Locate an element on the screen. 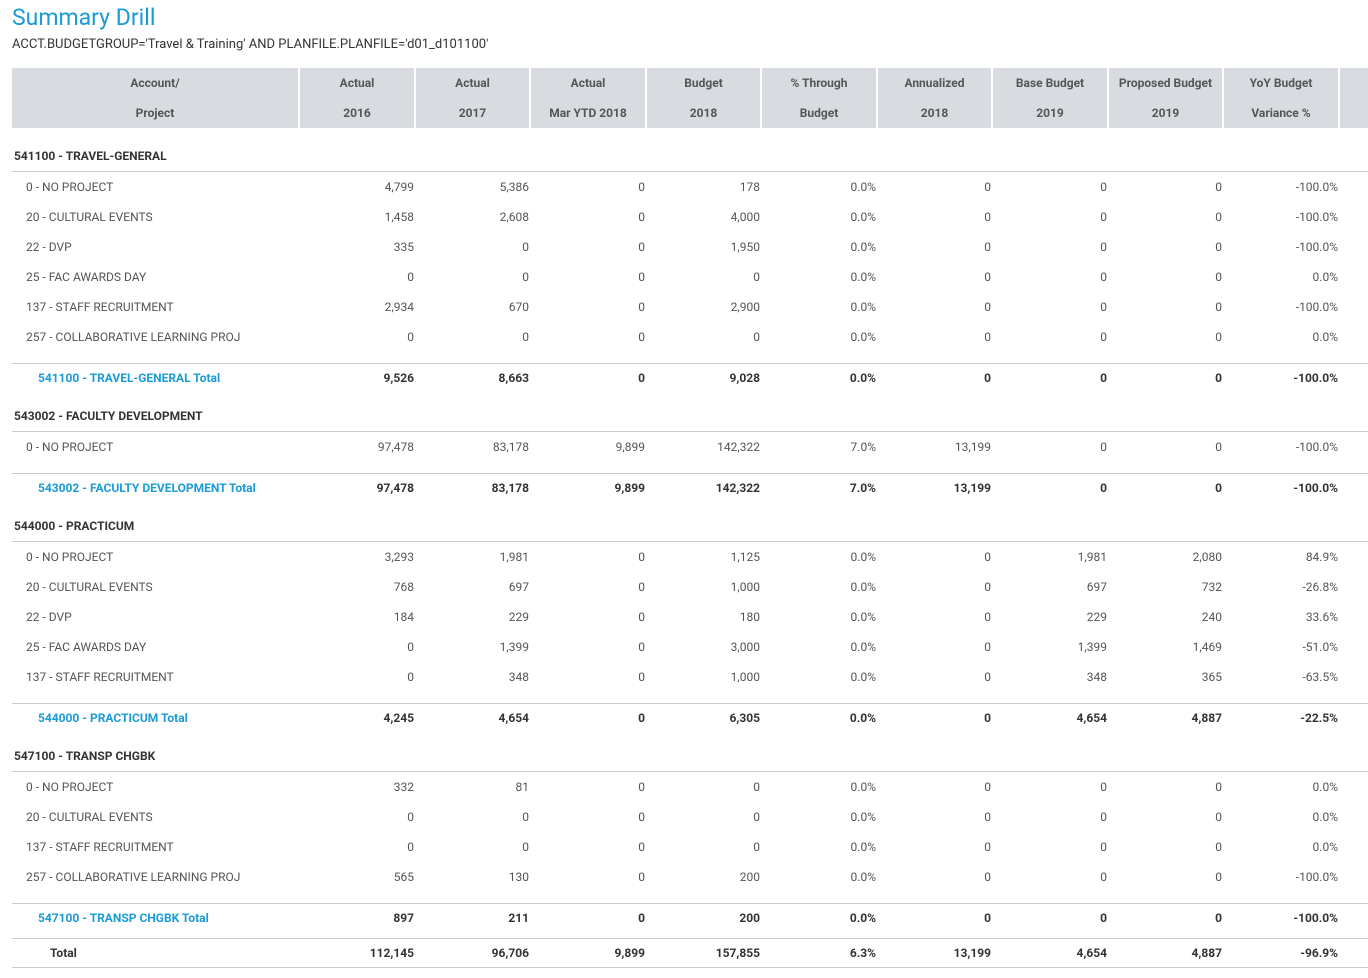  row-label: 544000 - PRACTICUM Total is located at coordinates (113, 718).